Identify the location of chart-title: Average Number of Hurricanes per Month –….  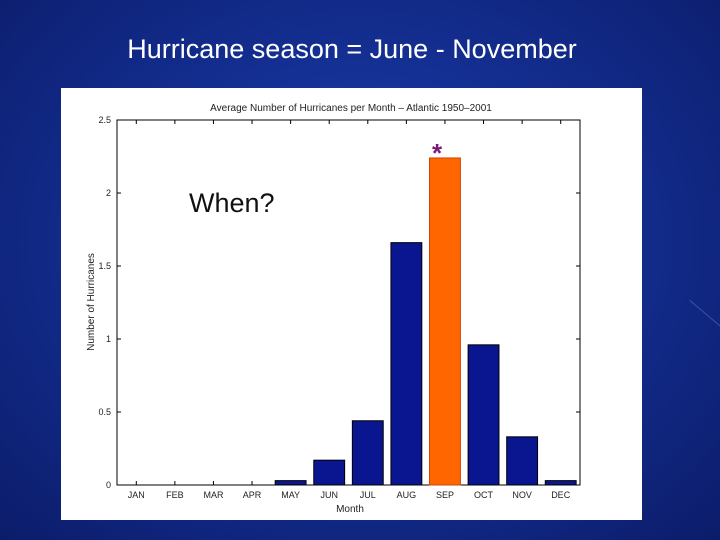
(351, 108).